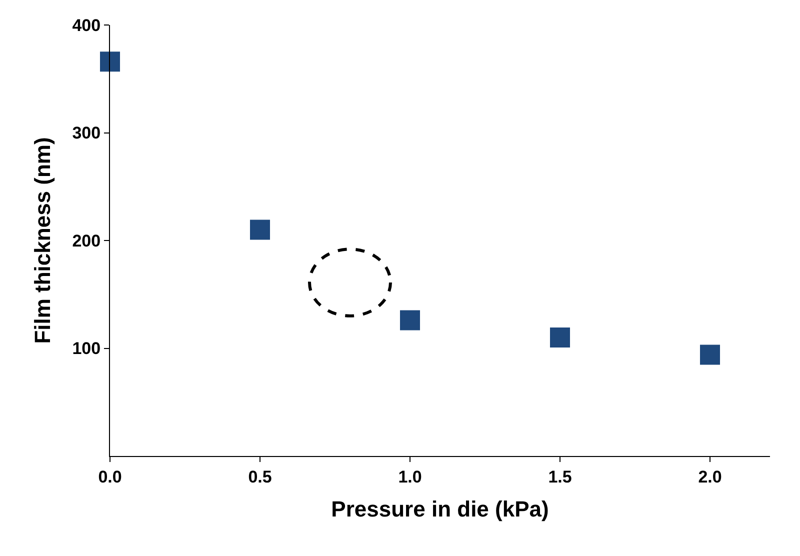  I want to click on x-tick-label: 1.5, so click(560, 476).